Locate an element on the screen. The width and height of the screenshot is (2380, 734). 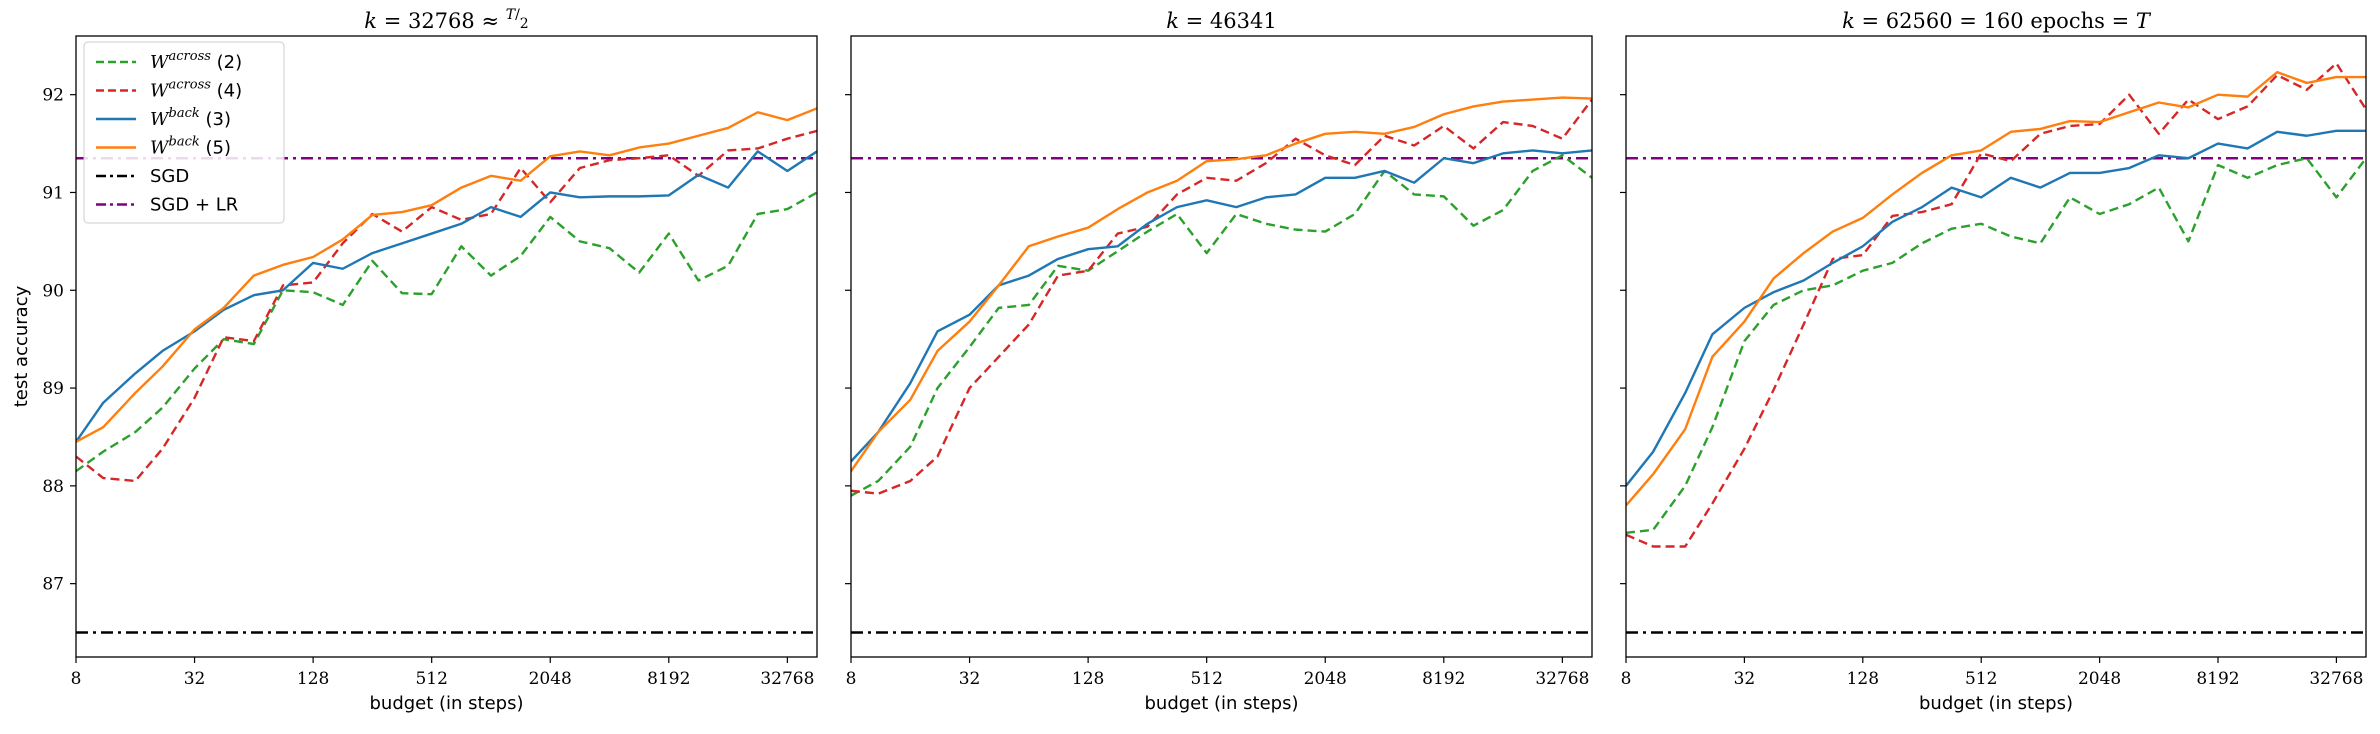
panel-title: k = 62560 = 160 epochs = T is located at coordinates (1997, 21).